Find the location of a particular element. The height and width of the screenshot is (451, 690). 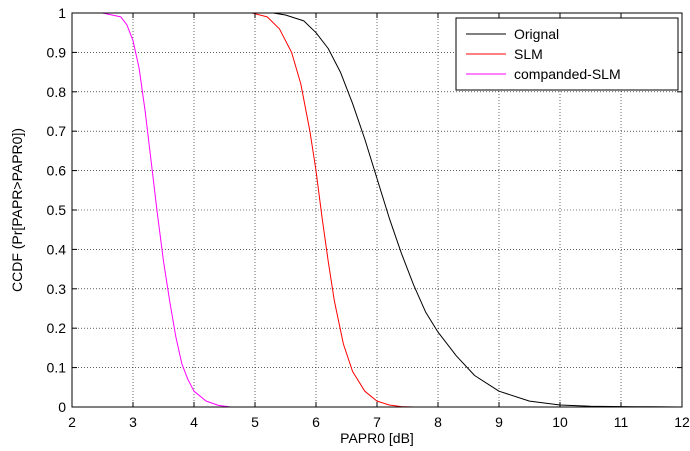

x-axis-label: PAPR0 [dB] is located at coordinates (377, 438).